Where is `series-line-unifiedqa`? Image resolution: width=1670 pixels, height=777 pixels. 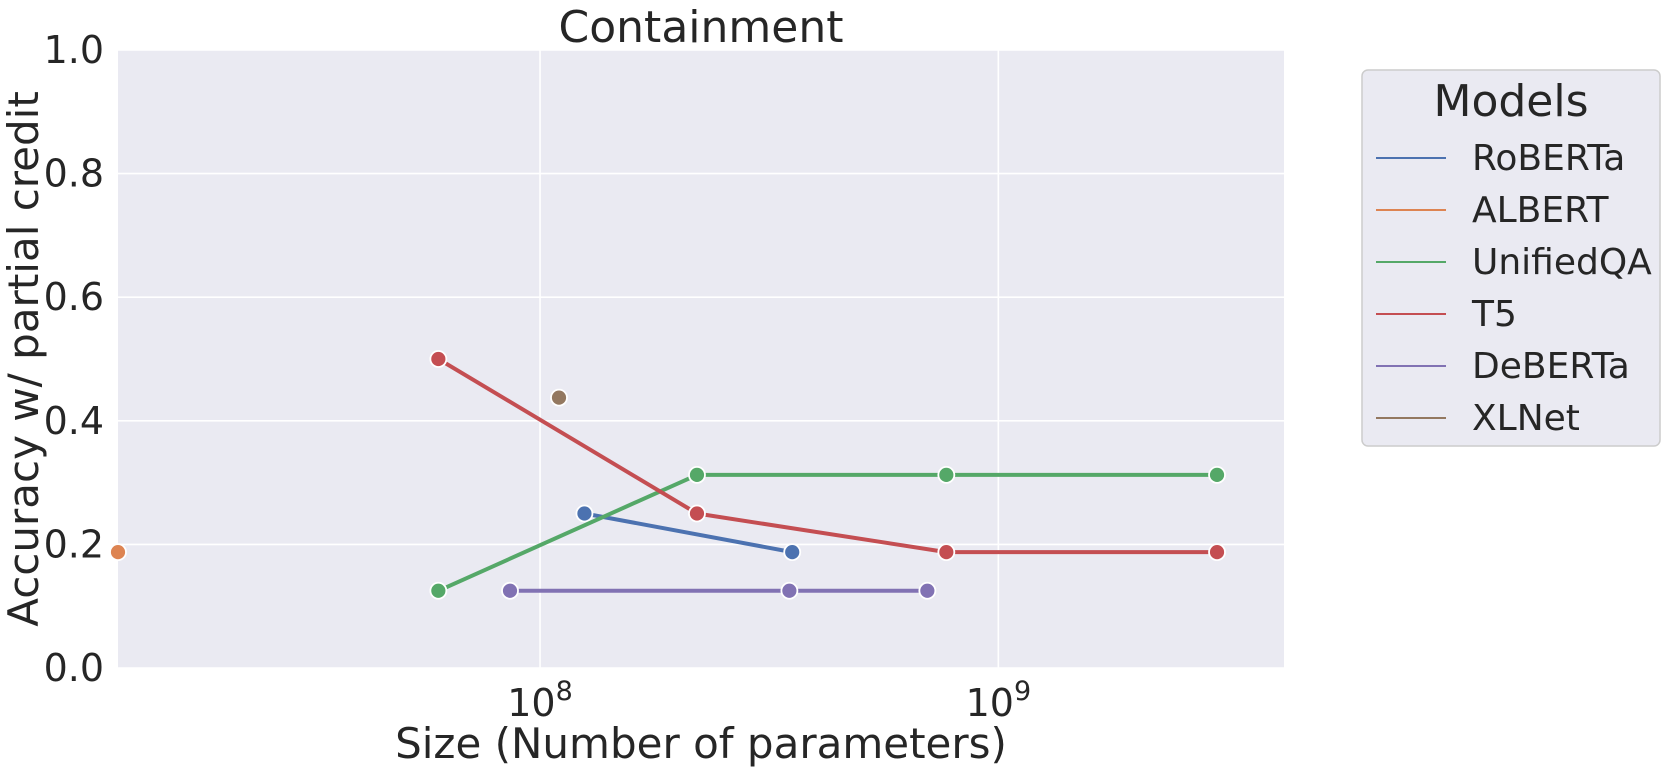 series-line-unifiedqa is located at coordinates (827, 532).